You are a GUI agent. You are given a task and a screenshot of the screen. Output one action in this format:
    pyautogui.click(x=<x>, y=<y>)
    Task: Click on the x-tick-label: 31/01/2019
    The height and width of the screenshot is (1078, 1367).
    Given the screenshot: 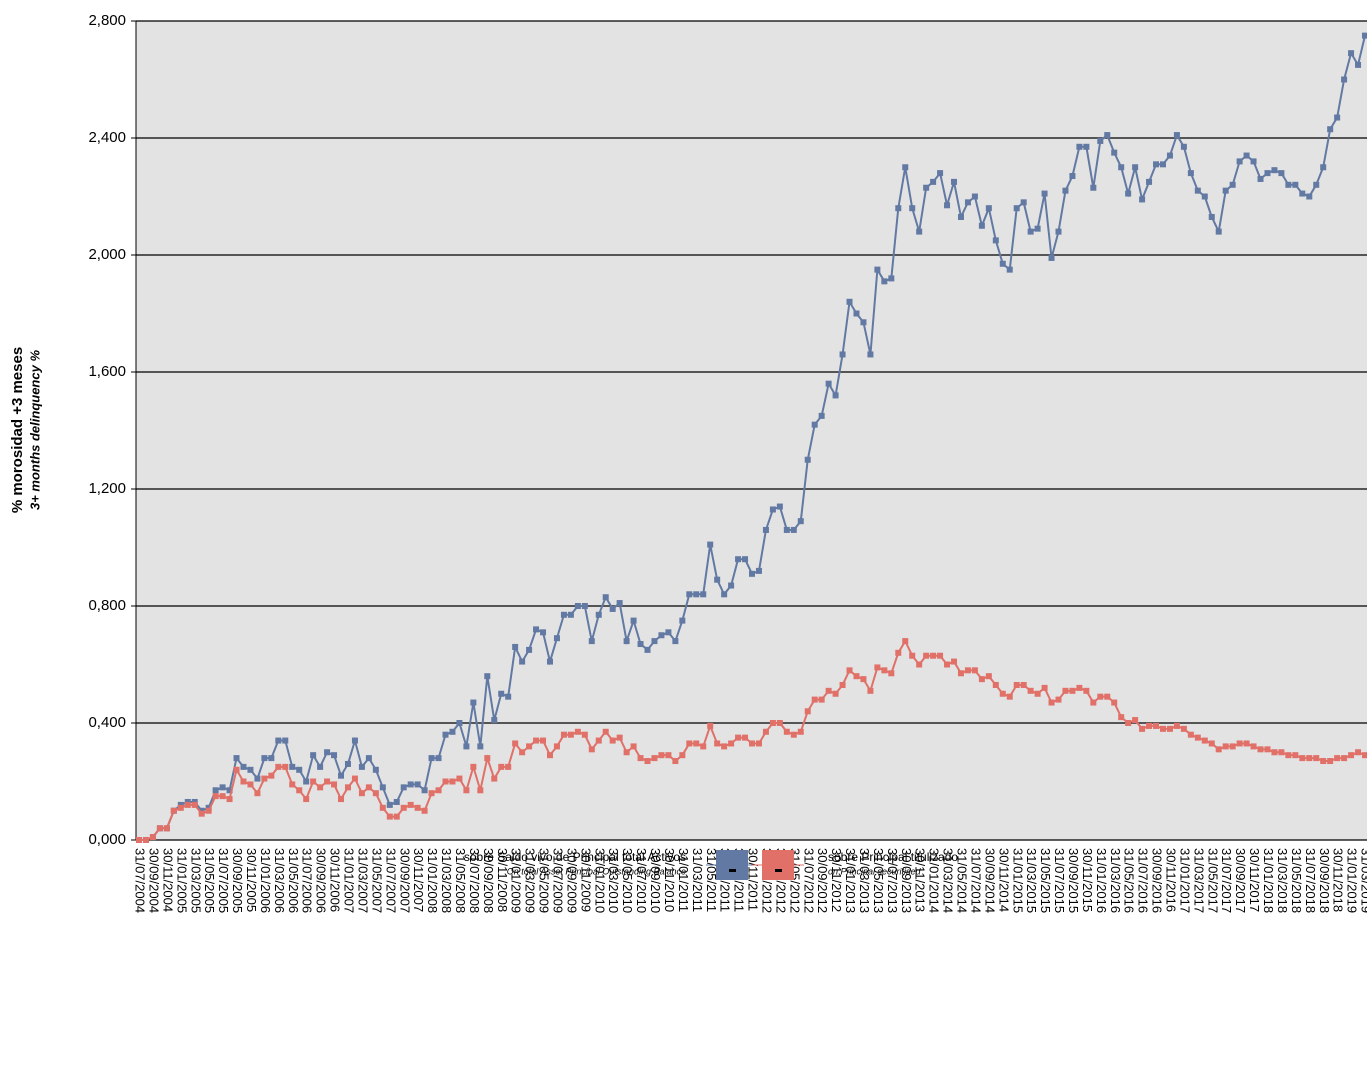 What is the action you would take?
    pyautogui.click(x=1352, y=880)
    